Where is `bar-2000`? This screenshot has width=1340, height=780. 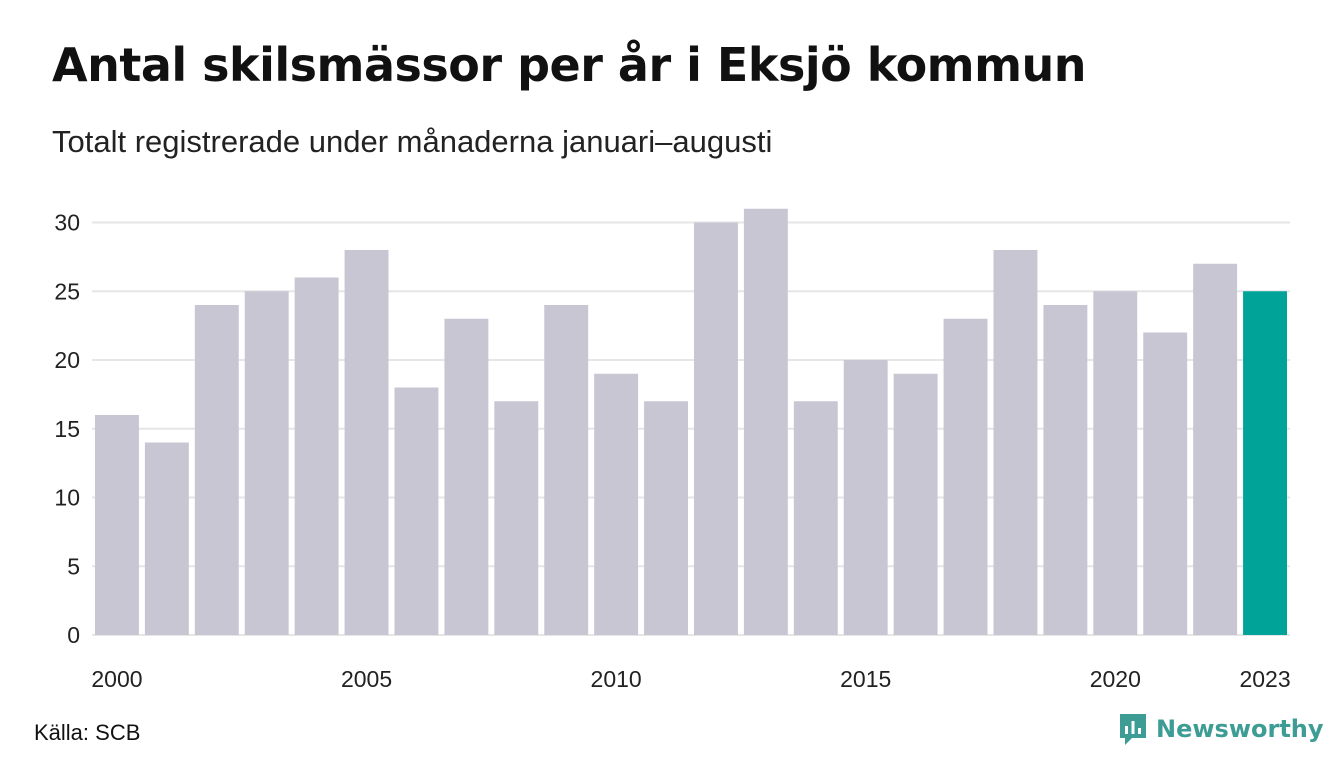 bar-2000 is located at coordinates (117, 525).